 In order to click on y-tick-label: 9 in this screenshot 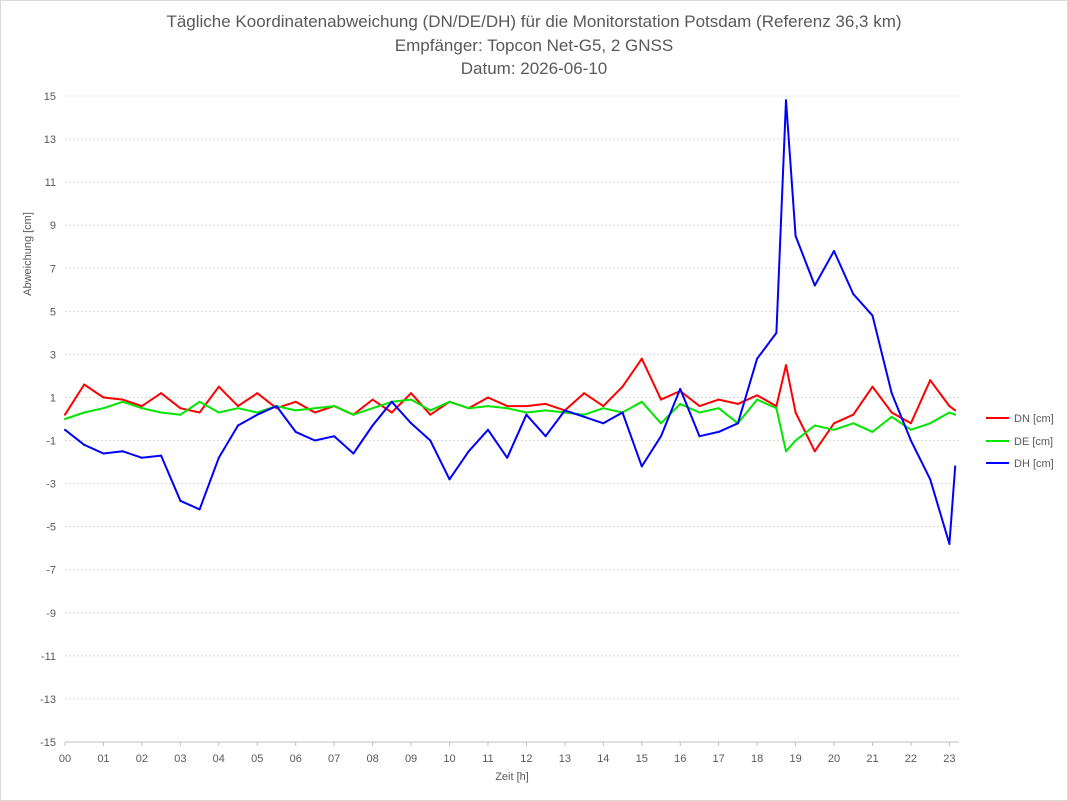, I will do `click(53, 226)`.